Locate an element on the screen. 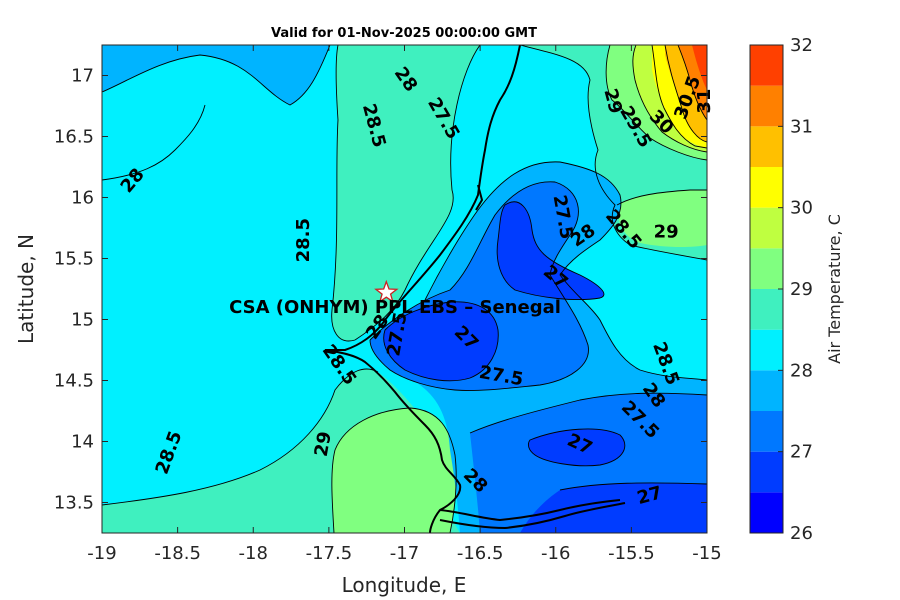  contour-line-28-5-east is located at coordinates (417, 193).